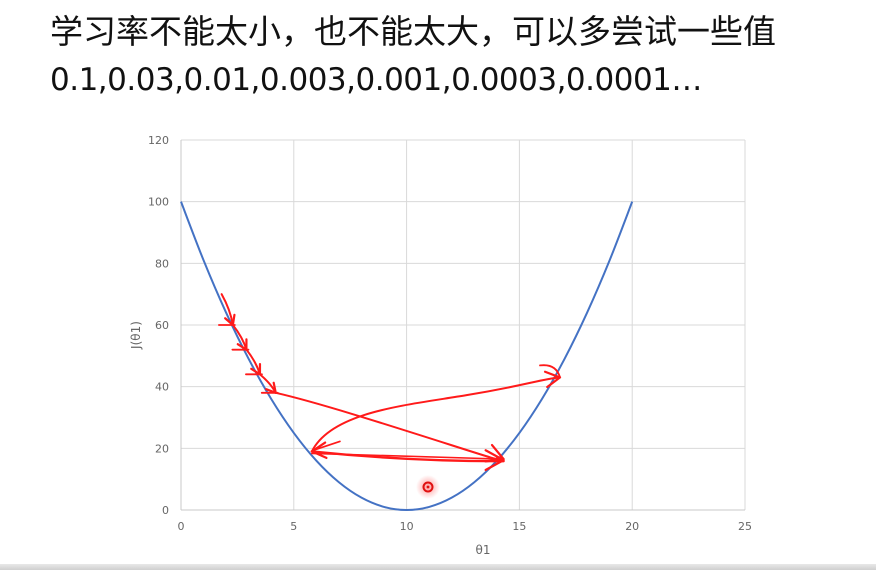 Image resolution: width=876 pixels, height=570 pixels. Describe the element at coordinates (158, 140) in the screenshot. I see `y-tick-label: 120` at that location.